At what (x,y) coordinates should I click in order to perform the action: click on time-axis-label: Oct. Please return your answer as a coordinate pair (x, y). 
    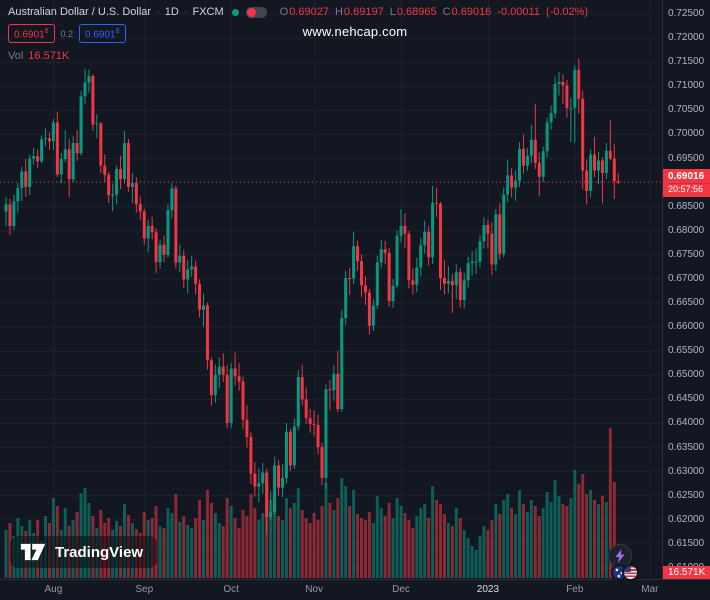
    Looking at the image, I should click on (231, 589).